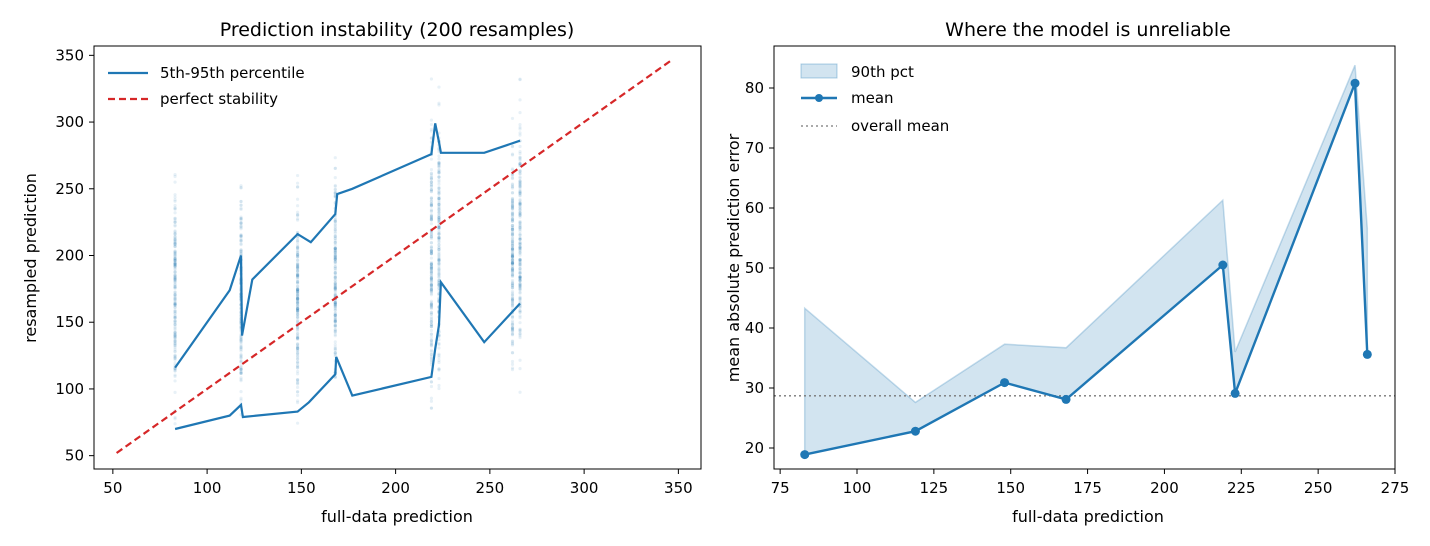  What do you see at coordinates (1164, 488) in the screenshot?
I see `right-x-tick-label: 200` at bounding box center [1164, 488].